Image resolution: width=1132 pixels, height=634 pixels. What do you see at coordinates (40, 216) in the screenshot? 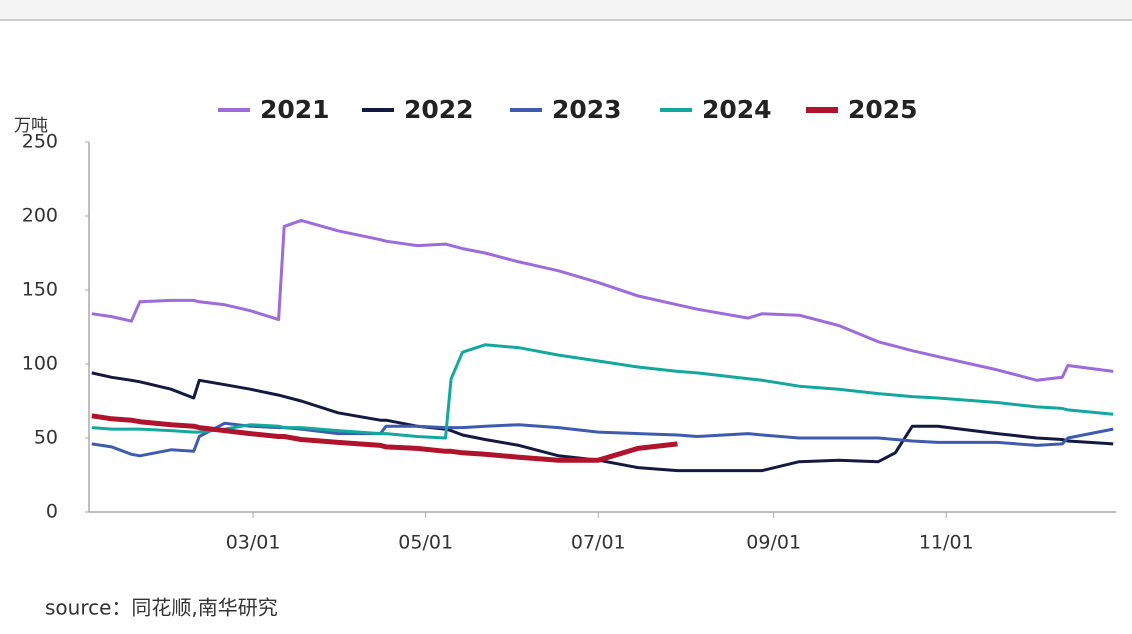
I see `y-tick-label: 200` at bounding box center [40, 216].